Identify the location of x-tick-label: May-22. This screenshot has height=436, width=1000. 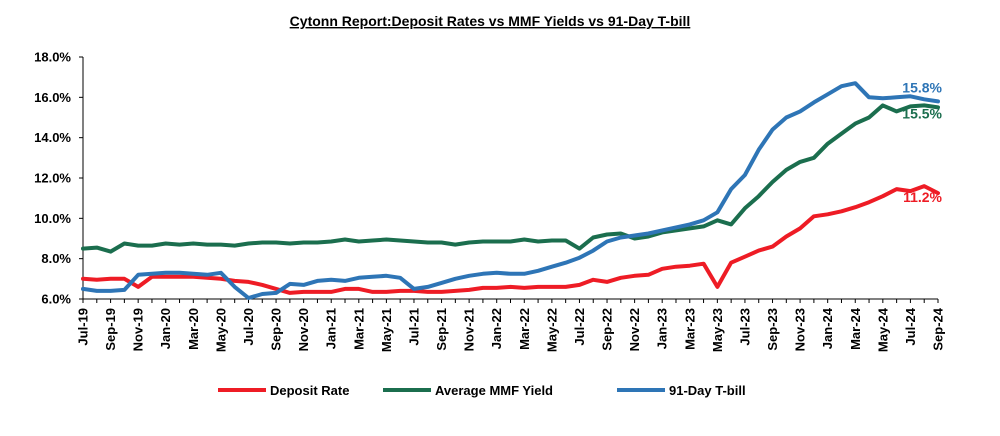
(551, 330).